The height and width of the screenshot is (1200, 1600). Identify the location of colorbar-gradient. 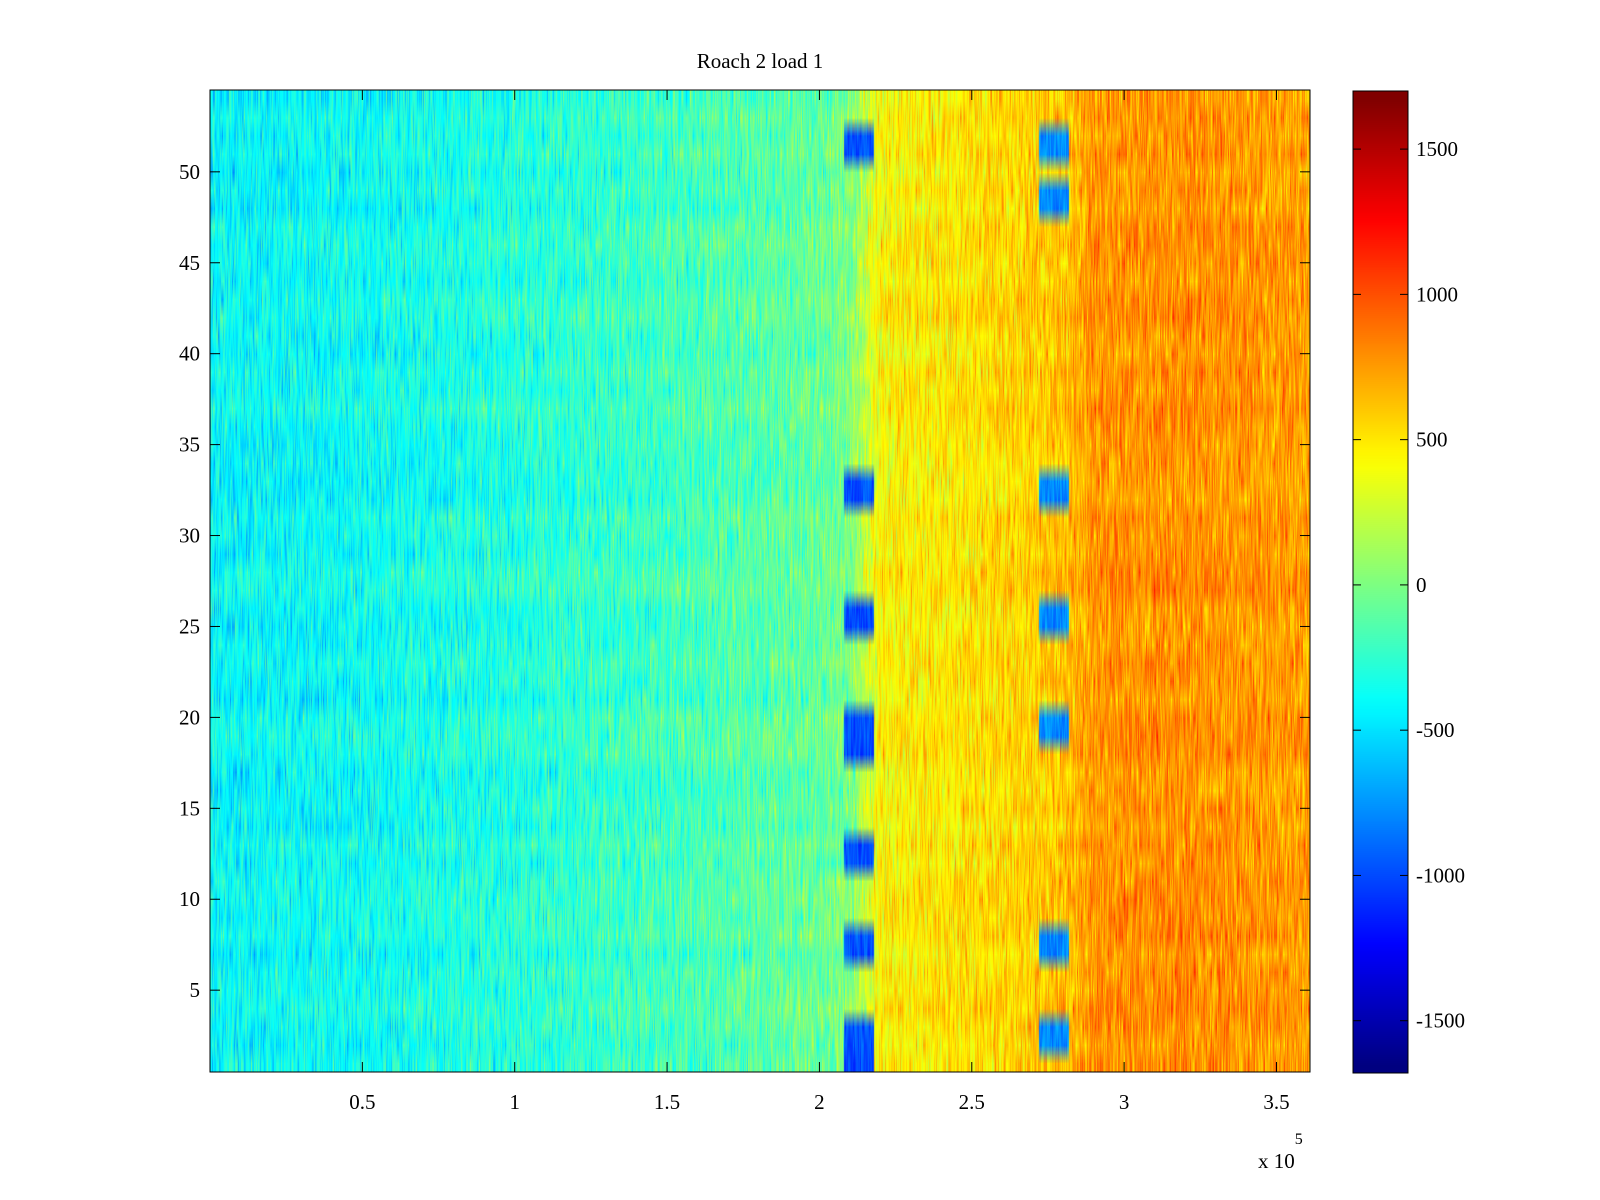
(1380, 582).